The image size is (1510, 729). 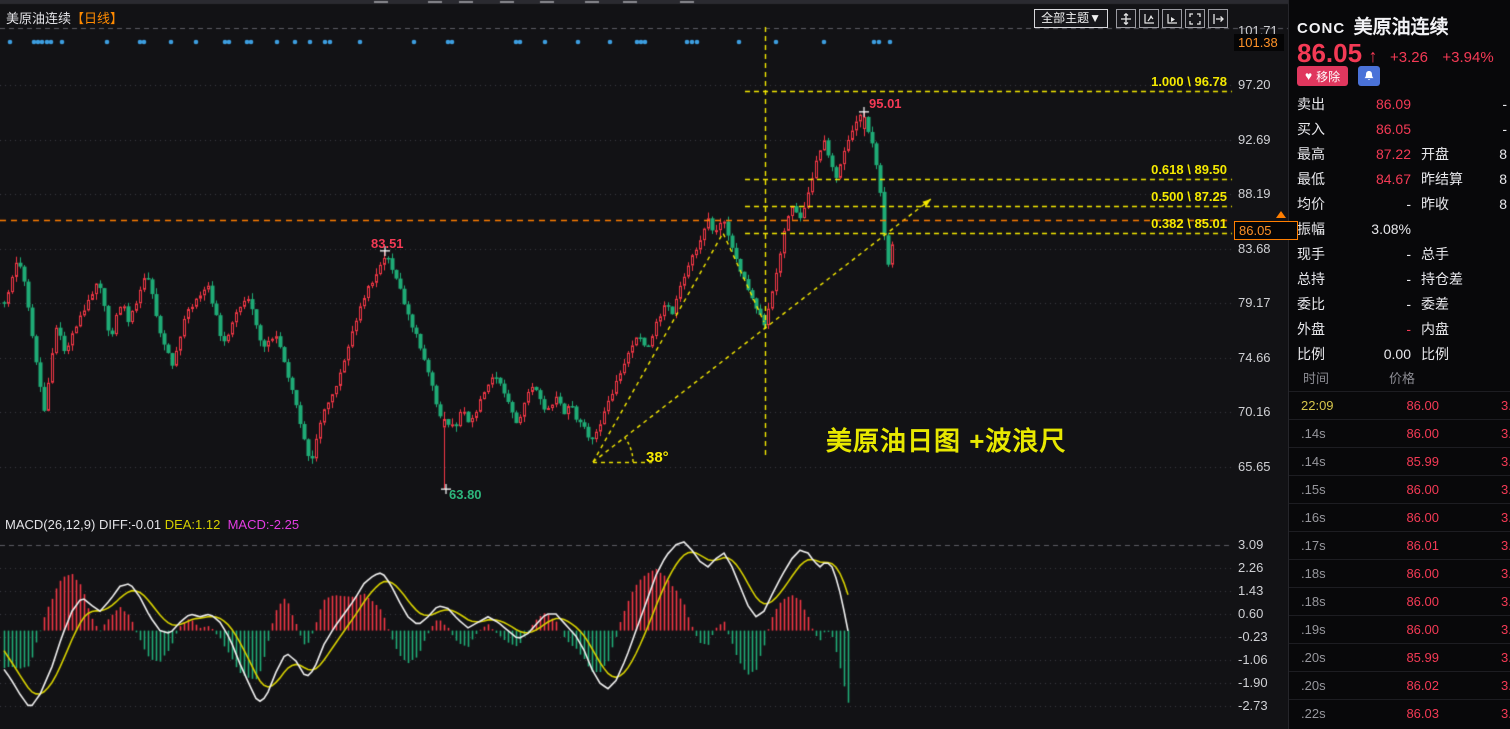 What do you see at coordinates (1399, 517) in the screenshot?
I see `tape-row: .16s 86.00 3.` at bounding box center [1399, 517].